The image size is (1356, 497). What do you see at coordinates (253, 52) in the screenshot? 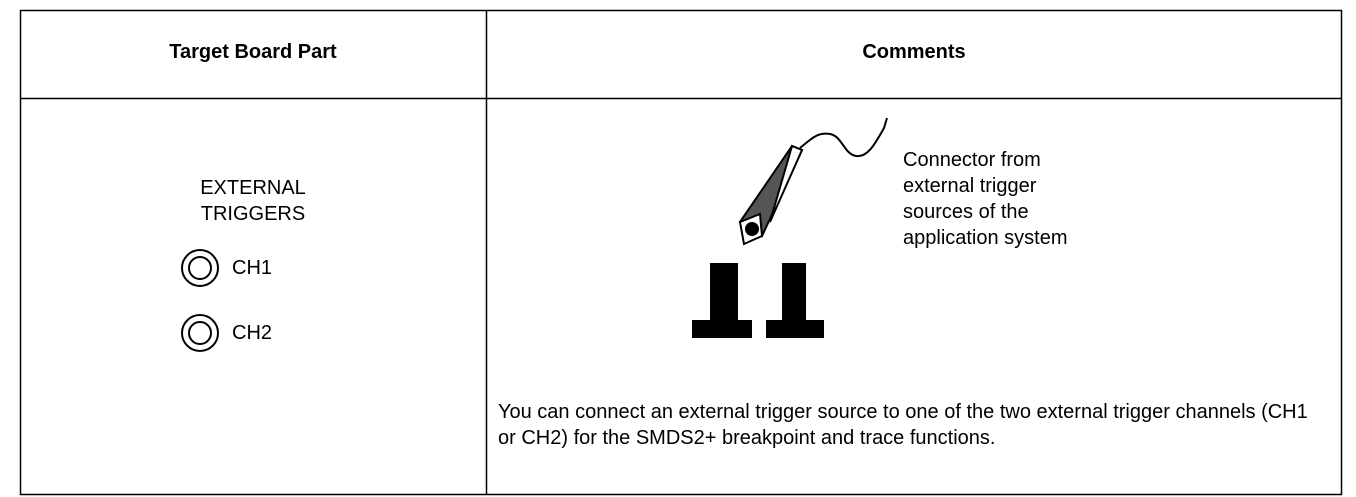
I see `header-cell: Target Board Part` at bounding box center [253, 52].